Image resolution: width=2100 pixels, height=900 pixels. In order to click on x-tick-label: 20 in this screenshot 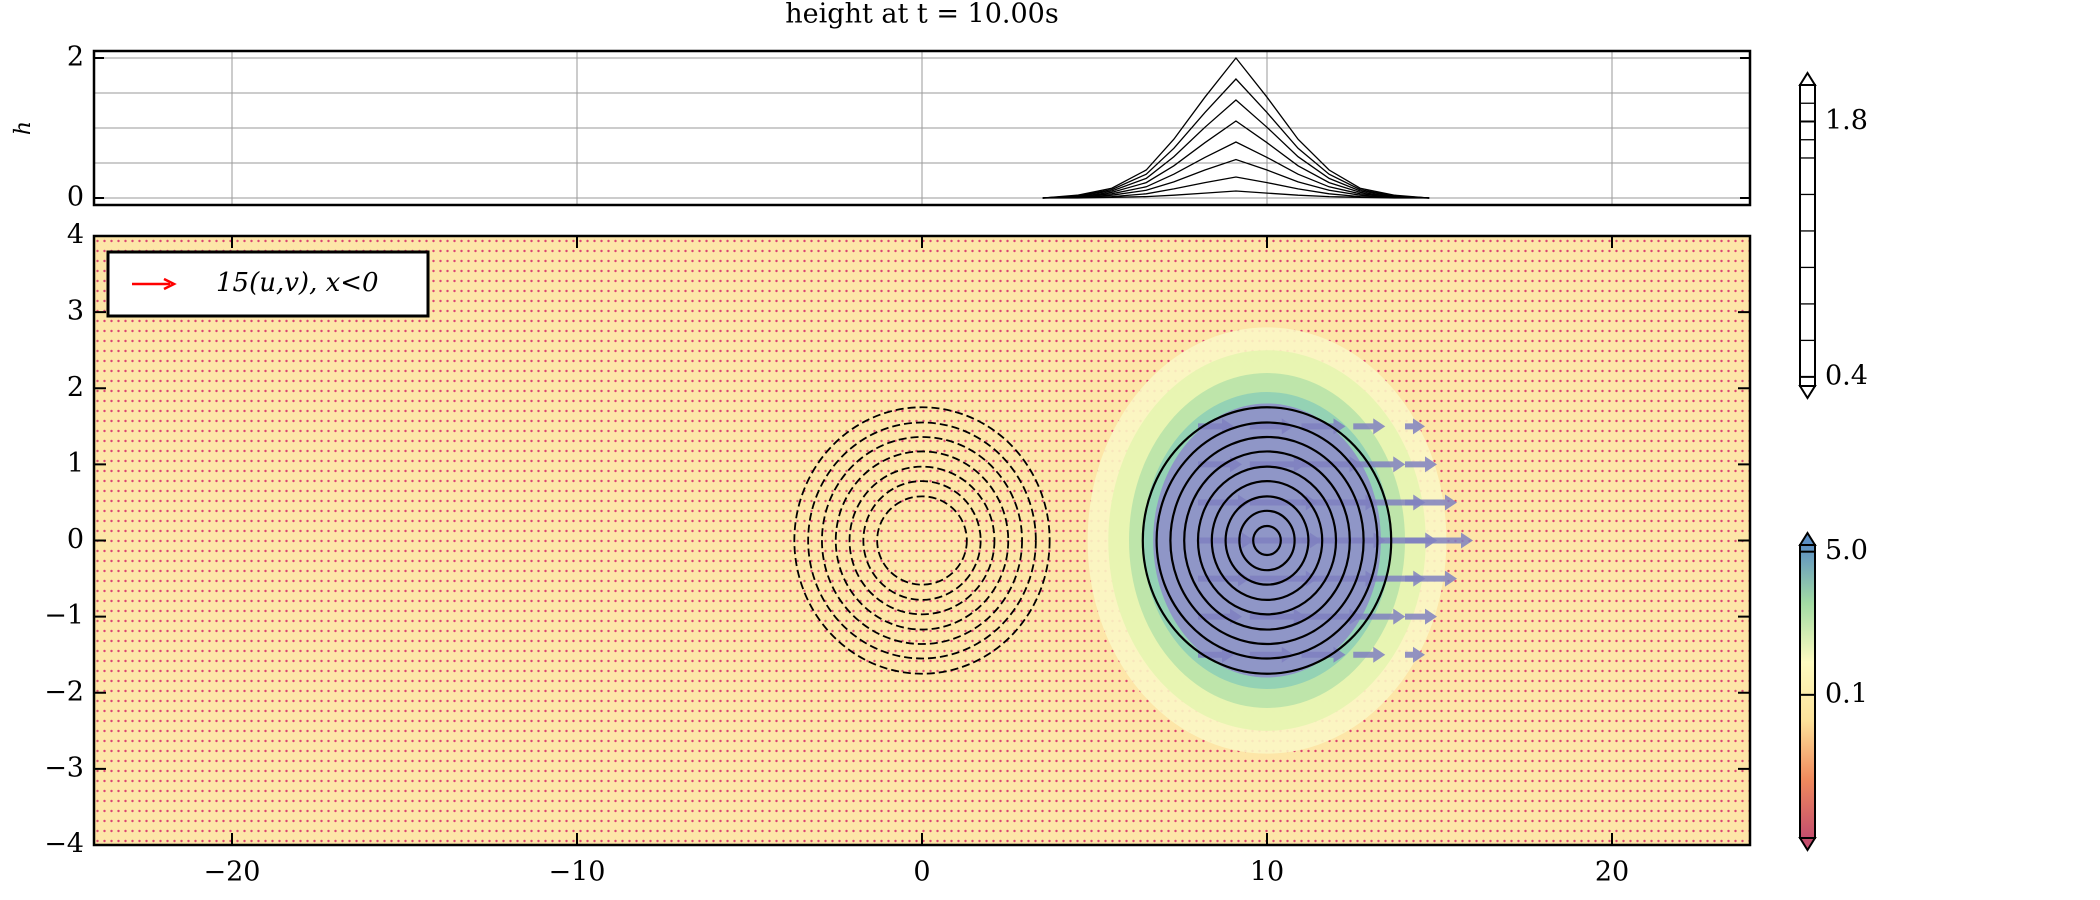, I will do `click(1612, 872)`.